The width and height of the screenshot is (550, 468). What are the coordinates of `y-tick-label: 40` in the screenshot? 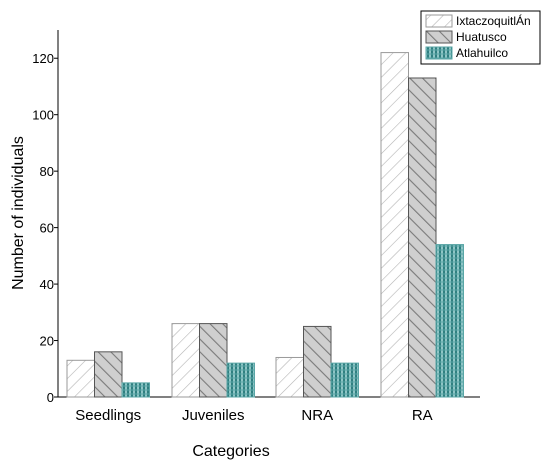 It's located at (47, 284).